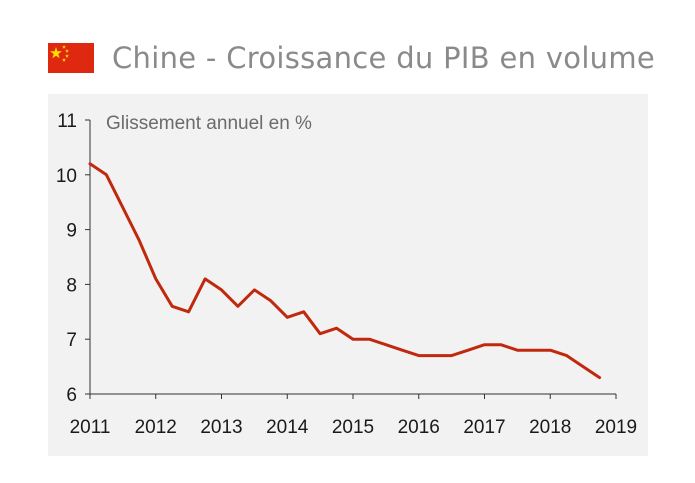 The height and width of the screenshot is (483, 695). What do you see at coordinates (550, 427) in the screenshot?
I see `x-tick-label: 2018` at bounding box center [550, 427].